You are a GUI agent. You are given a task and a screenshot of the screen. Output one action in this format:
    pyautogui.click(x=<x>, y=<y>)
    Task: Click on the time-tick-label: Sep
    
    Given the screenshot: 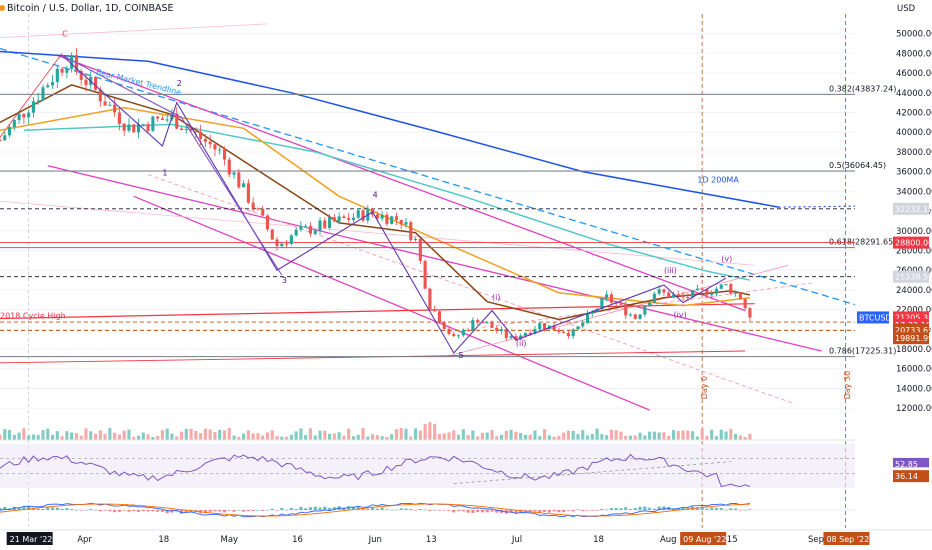 What is the action you would take?
    pyautogui.click(x=816, y=540)
    